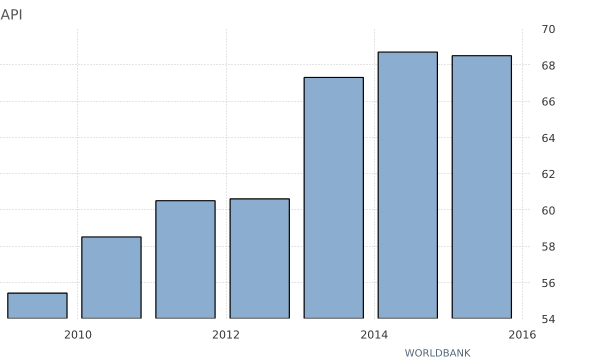 Image resolution: width=593 pixels, height=364 pixels. What do you see at coordinates (549, 29) in the screenshot?
I see `y-tick-label: 70` at bounding box center [549, 29].